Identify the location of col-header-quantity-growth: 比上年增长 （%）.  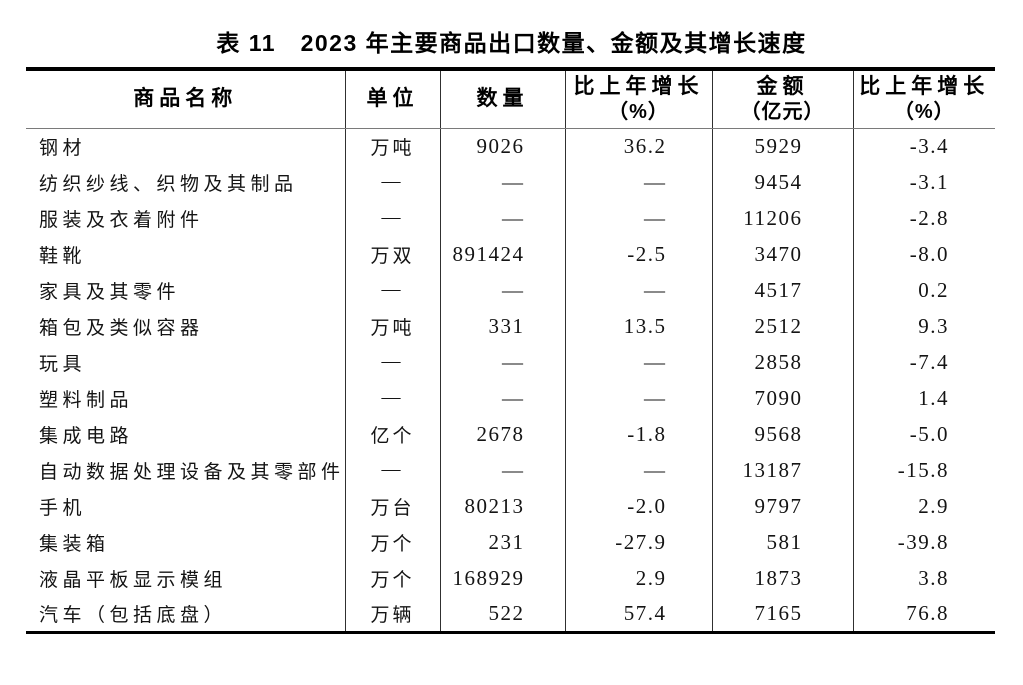
(638, 99).